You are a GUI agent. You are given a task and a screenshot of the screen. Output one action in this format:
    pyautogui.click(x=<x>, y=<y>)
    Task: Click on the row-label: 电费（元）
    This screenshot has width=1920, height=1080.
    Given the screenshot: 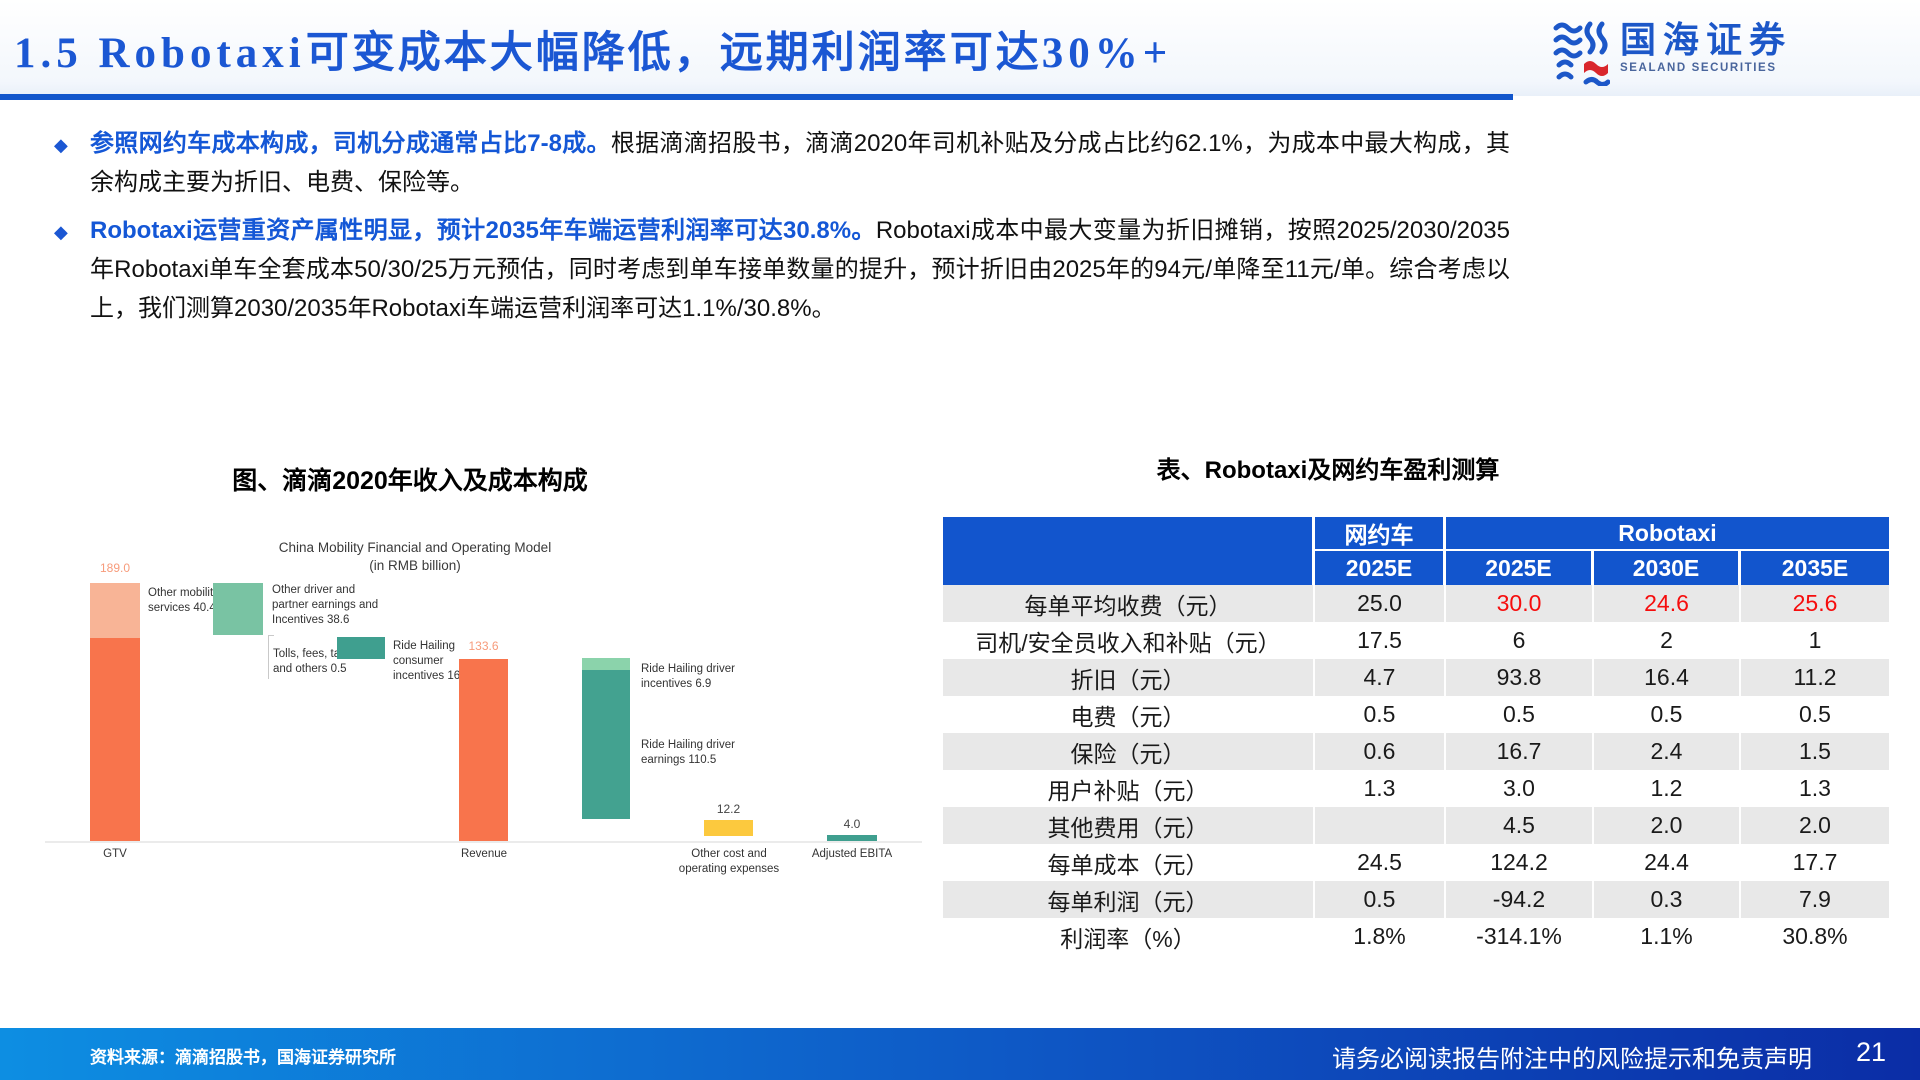 What is the action you would take?
    pyautogui.click(x=1129, y=714)
    